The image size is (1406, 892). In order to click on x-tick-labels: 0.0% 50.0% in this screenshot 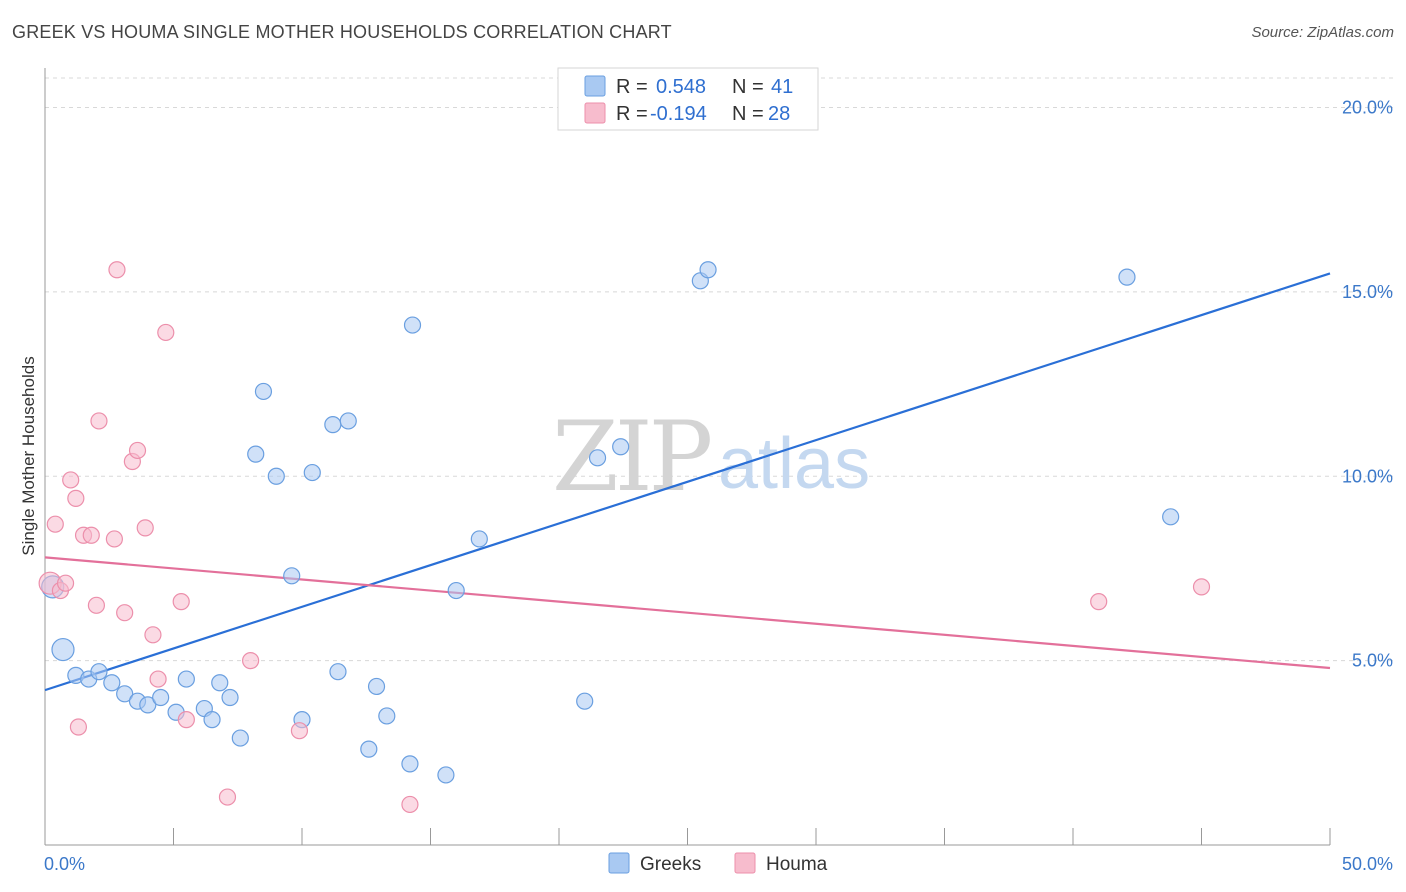, I will do `click(718, 864)`.